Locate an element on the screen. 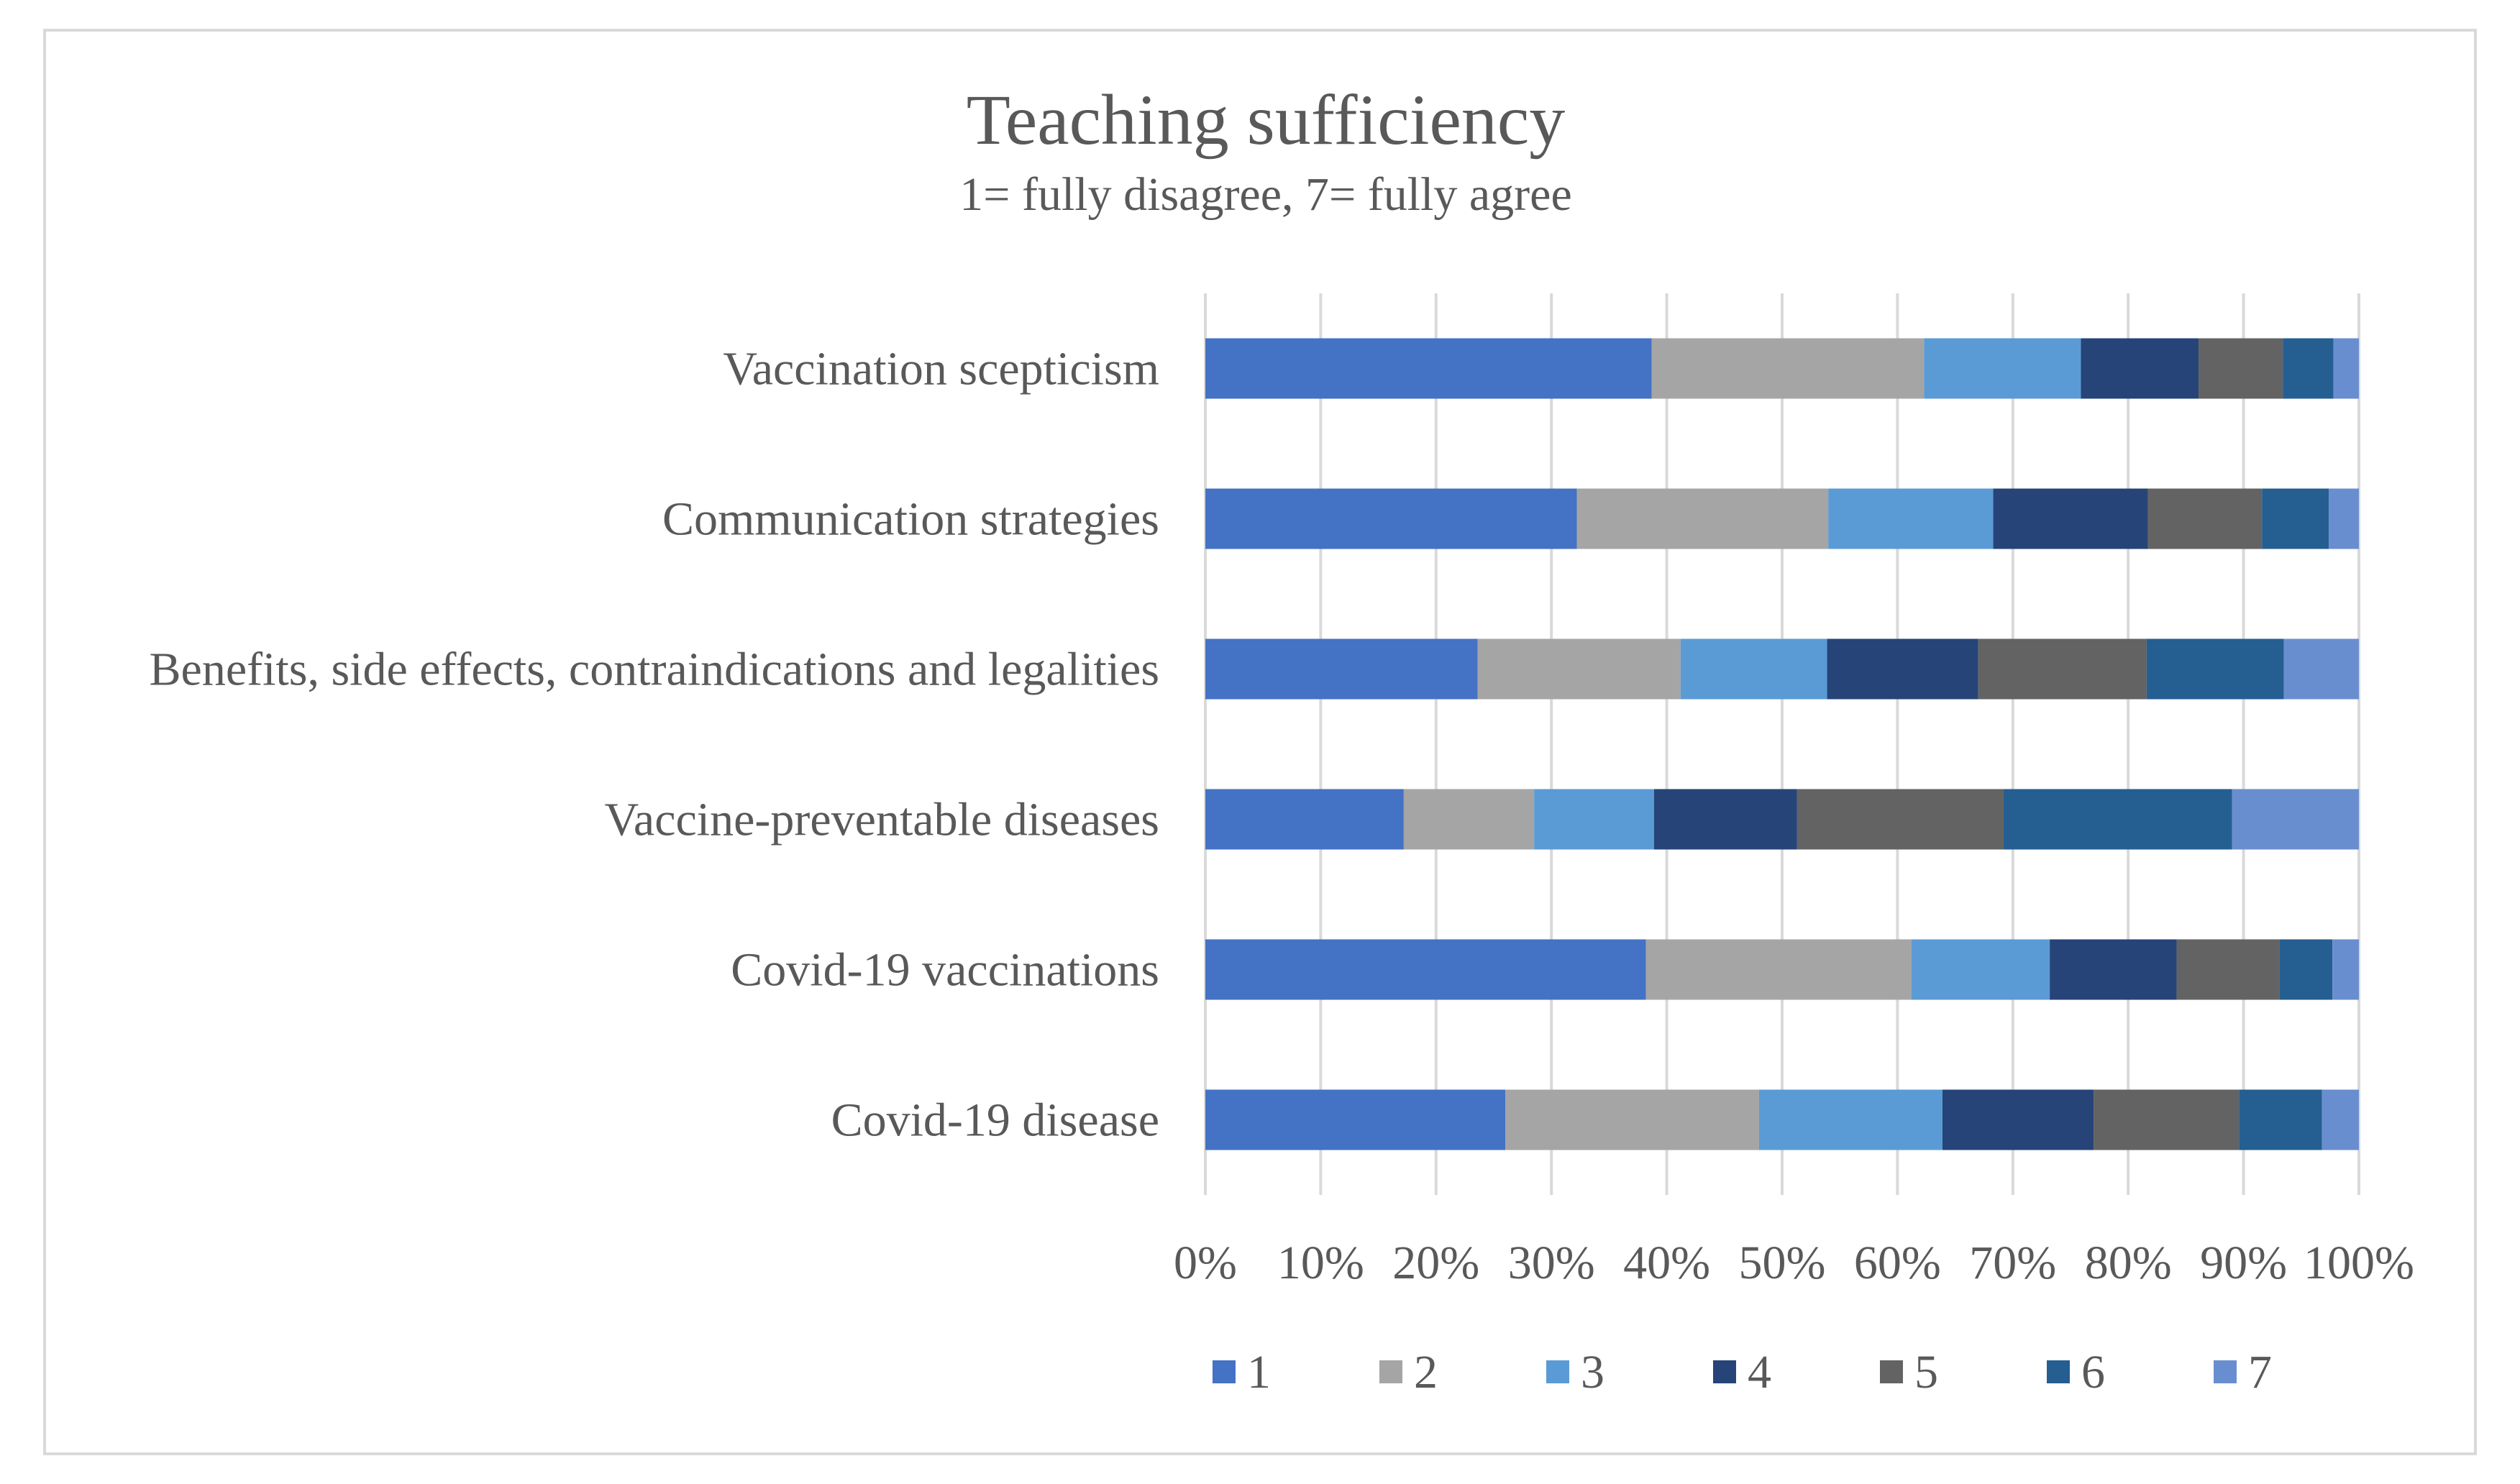 The image size is (2520, 1484). legend-label: 7 is located at coordinates (2260, 1372).